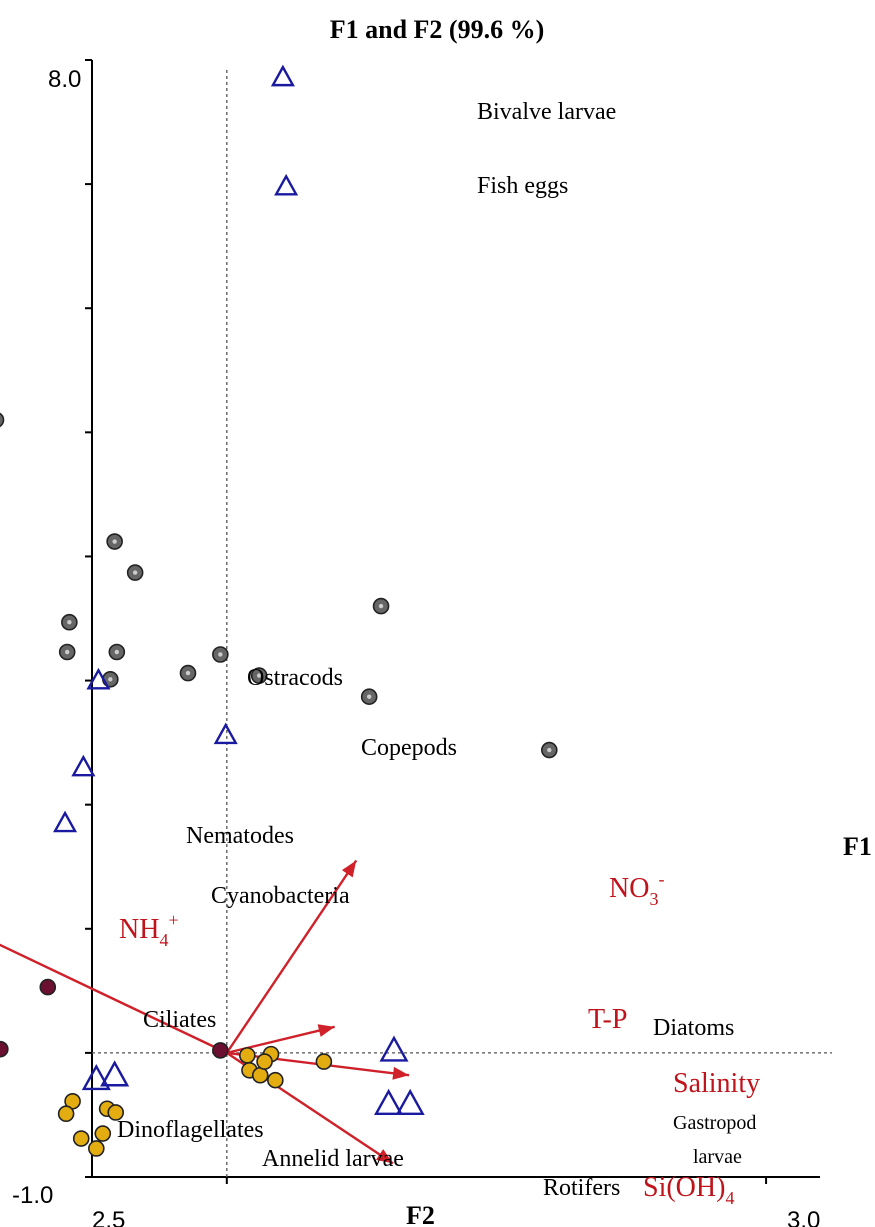 The image size is (875, 1227). I want to click on env-label-sioh4: Si(OH)4, so click(688, 1190).